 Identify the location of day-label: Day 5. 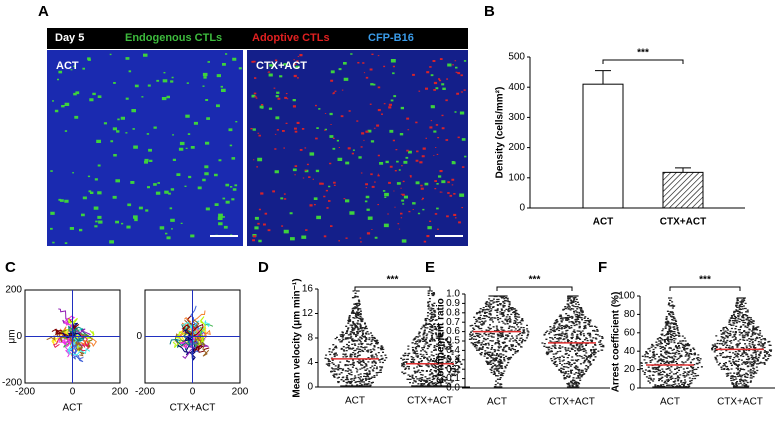
(69, 38).